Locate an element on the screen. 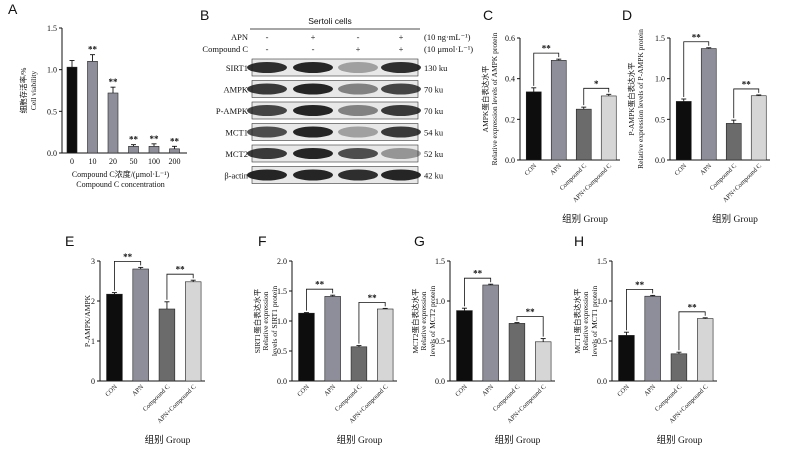 This screenshot has width=805, height=453. treatment-label: Compound C is located at coordinates (225, 49).